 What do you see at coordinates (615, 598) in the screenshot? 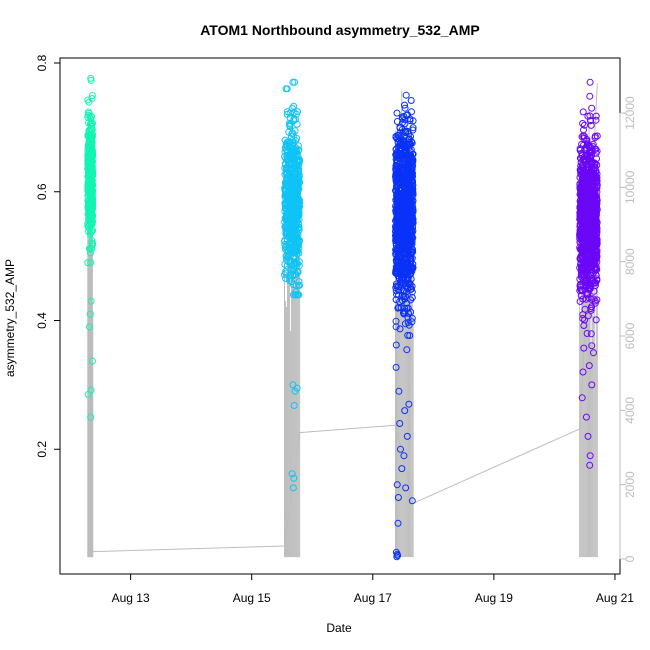
I see `x-tick-label: Aug 21` at bounding box center [615, 598].